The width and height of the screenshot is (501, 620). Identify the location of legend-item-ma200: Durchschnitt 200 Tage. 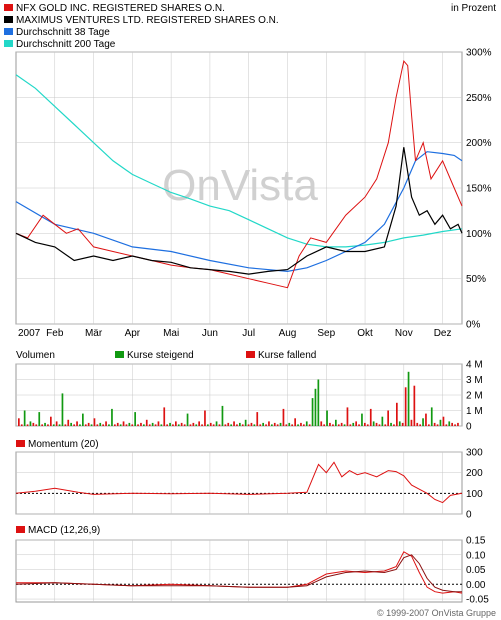
(60, 44).